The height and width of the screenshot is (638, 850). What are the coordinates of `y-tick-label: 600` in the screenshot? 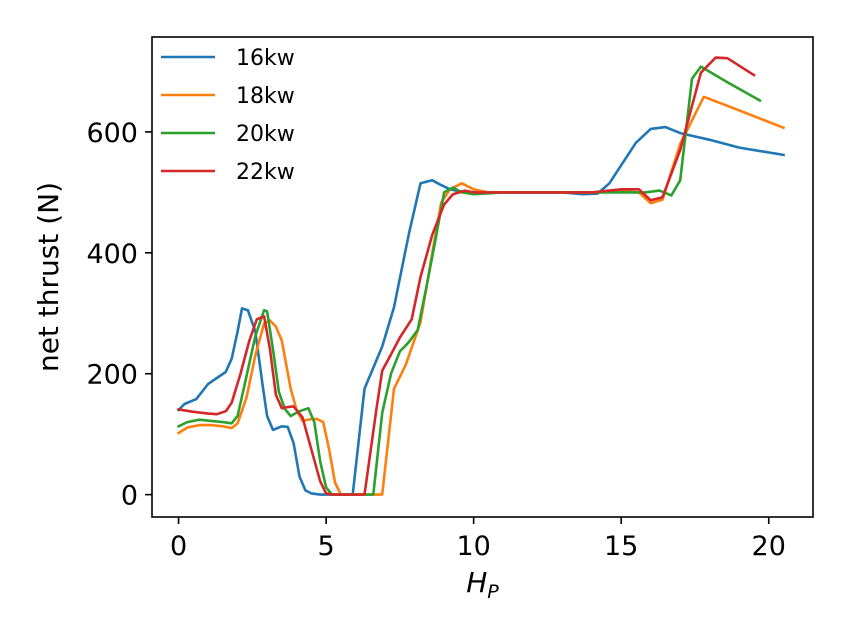 It's located at (112, 133).